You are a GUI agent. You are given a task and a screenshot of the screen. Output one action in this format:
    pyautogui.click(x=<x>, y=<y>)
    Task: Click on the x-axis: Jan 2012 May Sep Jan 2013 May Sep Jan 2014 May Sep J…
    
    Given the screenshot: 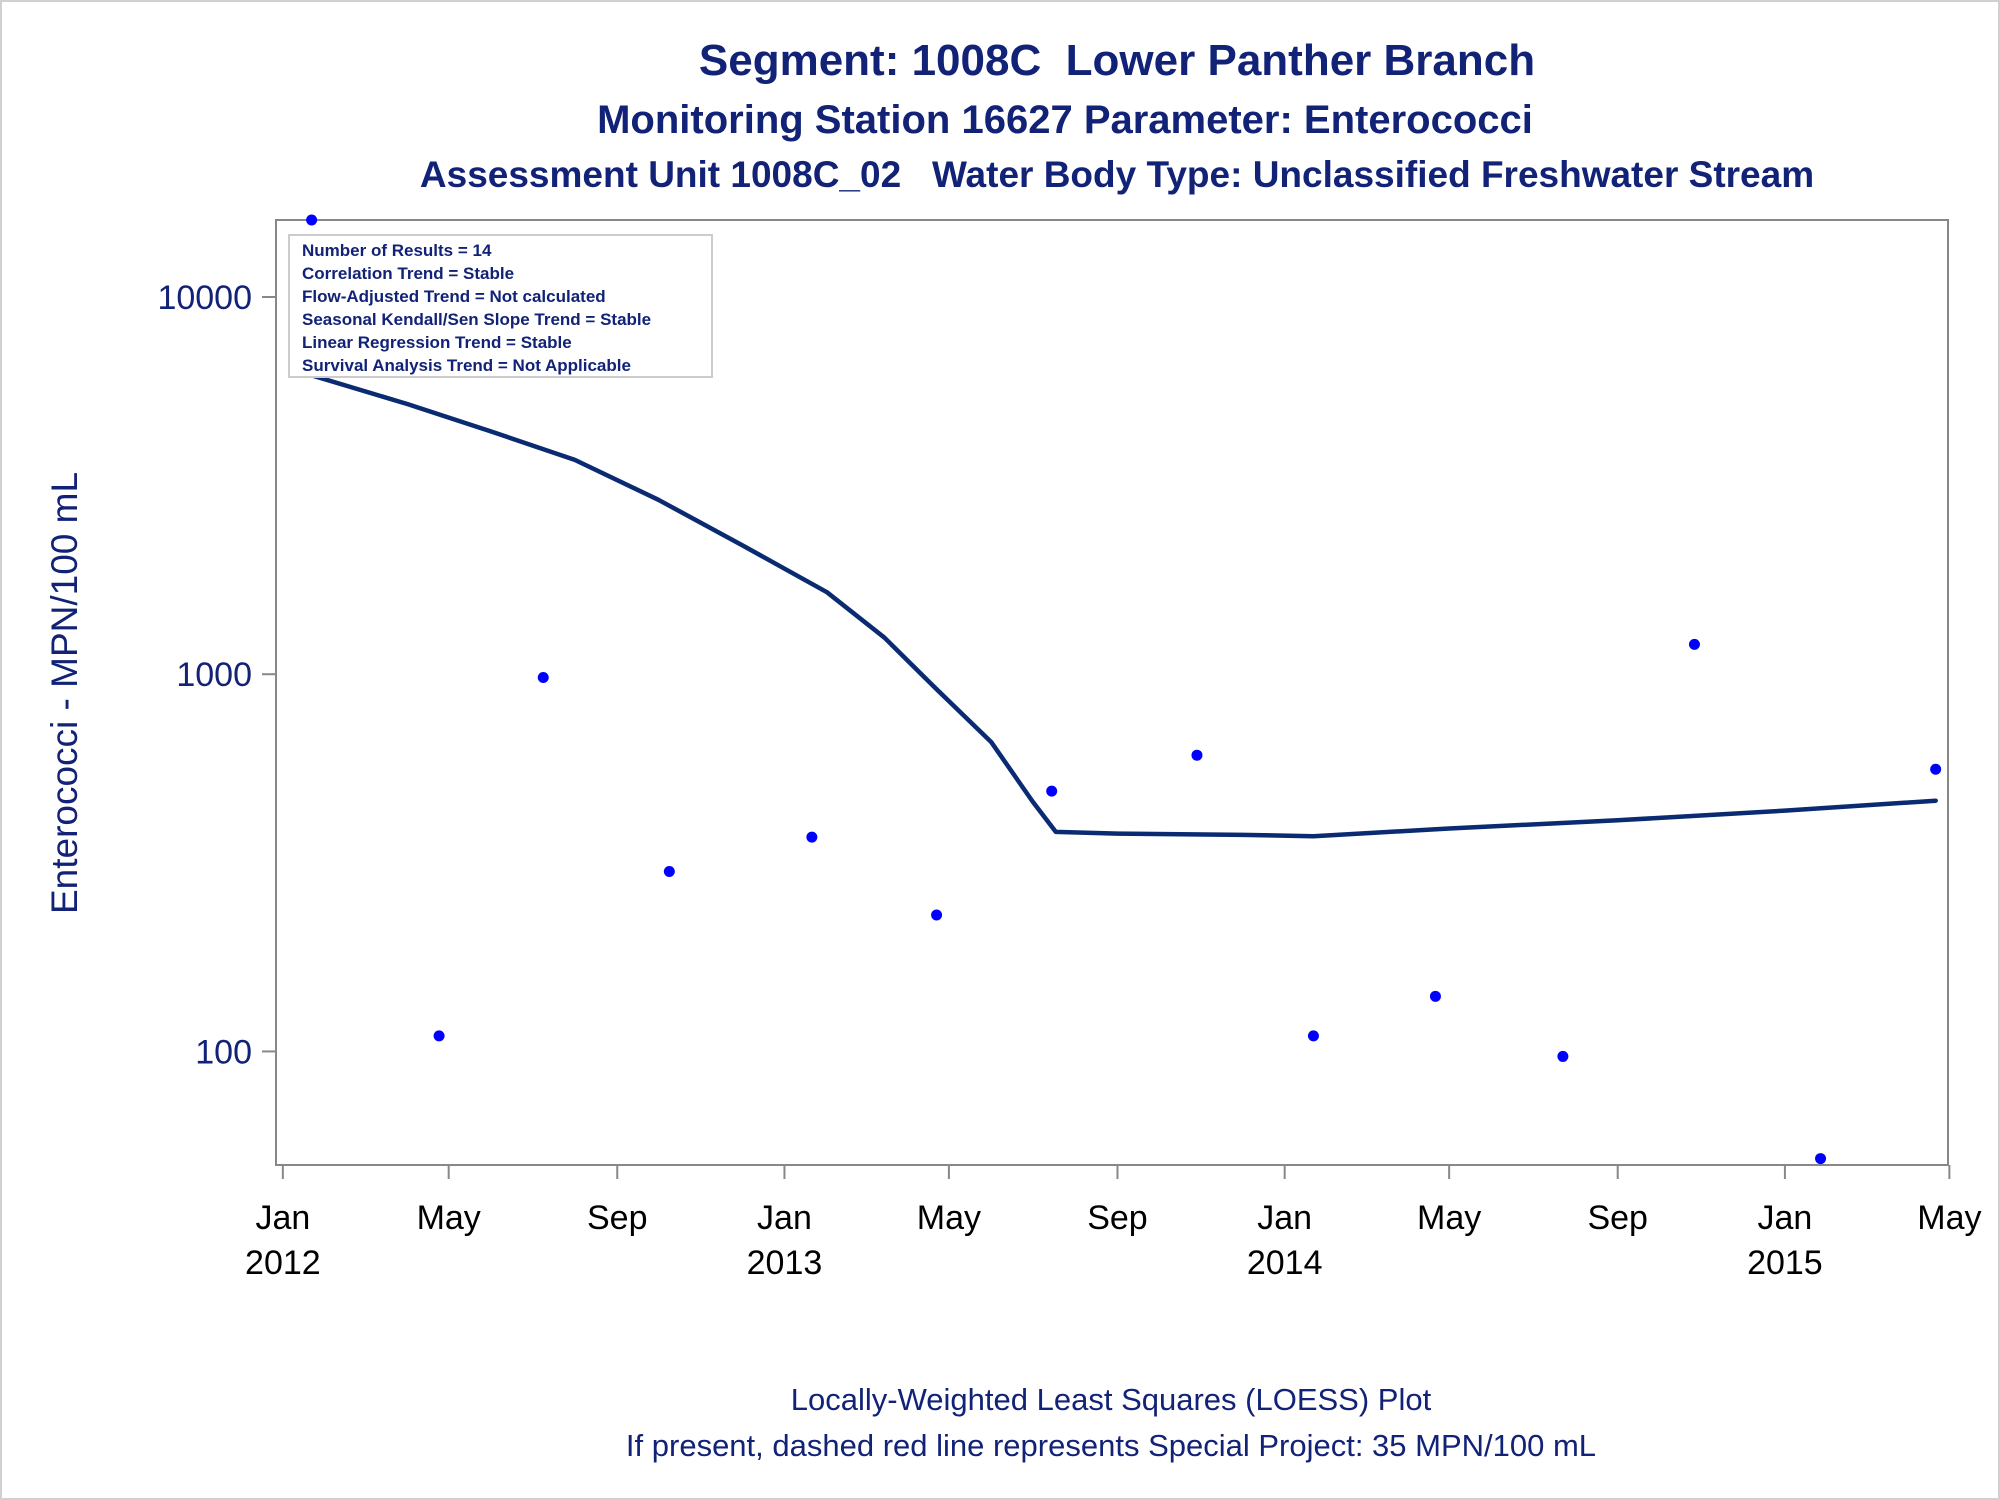 What is the action you would take?
    pyautogui.click(x=1113, y=1223)
    